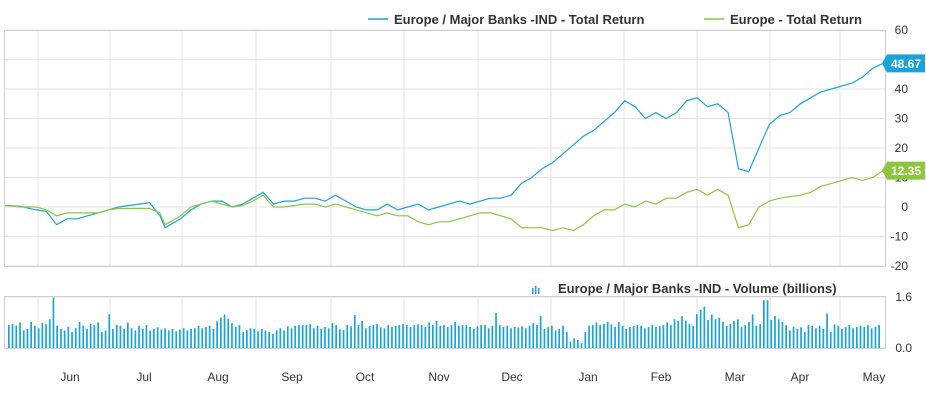  Describe the element at coordinates (539, 291) in the screenshot. I see `volume-legend-icon` at that location.